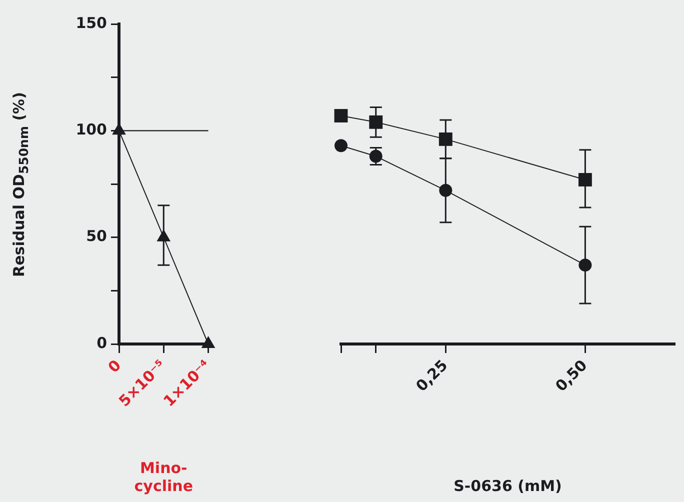 The width and height of the screenshot is (684, 502). Describe the element at coordinates (96, 236) in the screenshot. I see `y-tick-label: 50` at that location.